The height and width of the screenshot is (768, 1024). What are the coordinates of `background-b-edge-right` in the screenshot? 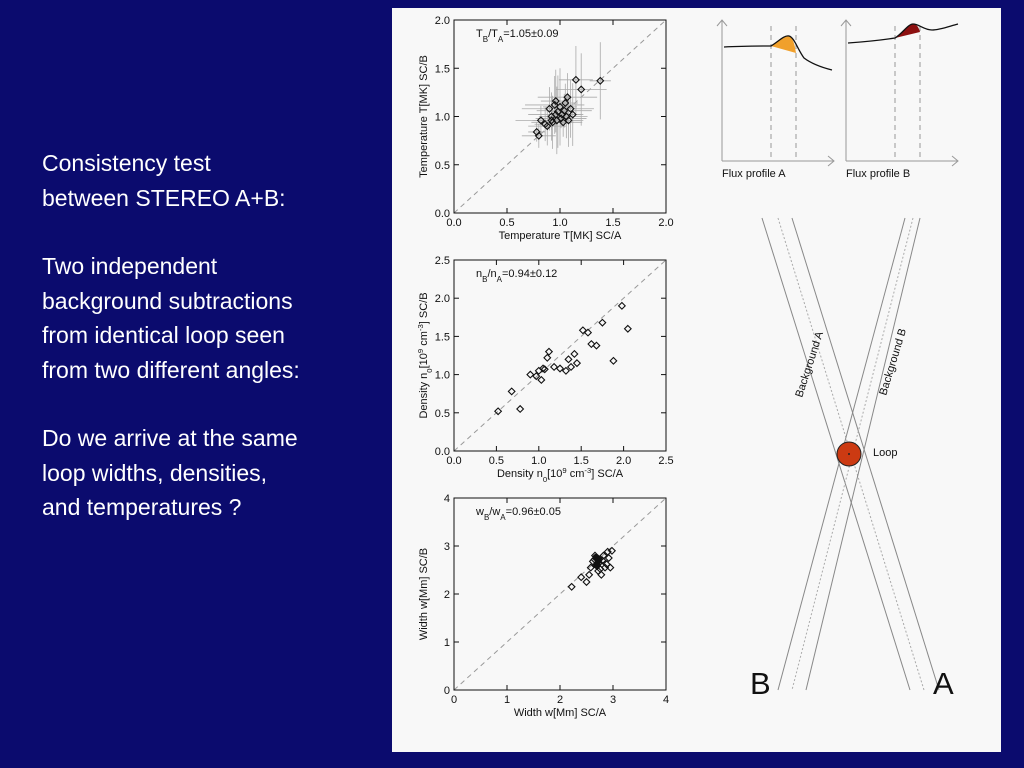 It's located at (863, 454).